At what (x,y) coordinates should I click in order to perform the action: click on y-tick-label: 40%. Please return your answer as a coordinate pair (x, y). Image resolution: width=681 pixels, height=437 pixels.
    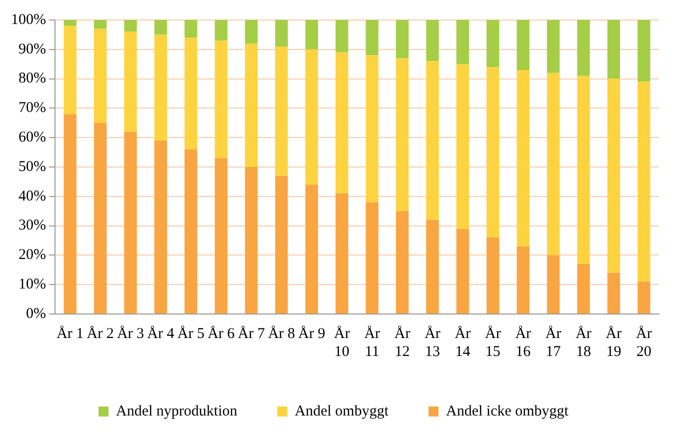
    Looking at the image, I should click on (32, 196).